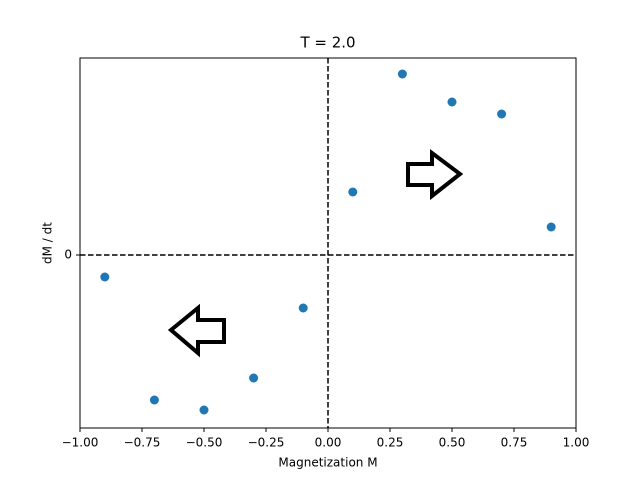  I want to click on x-tick-label: 0.00, so click(328, 443).